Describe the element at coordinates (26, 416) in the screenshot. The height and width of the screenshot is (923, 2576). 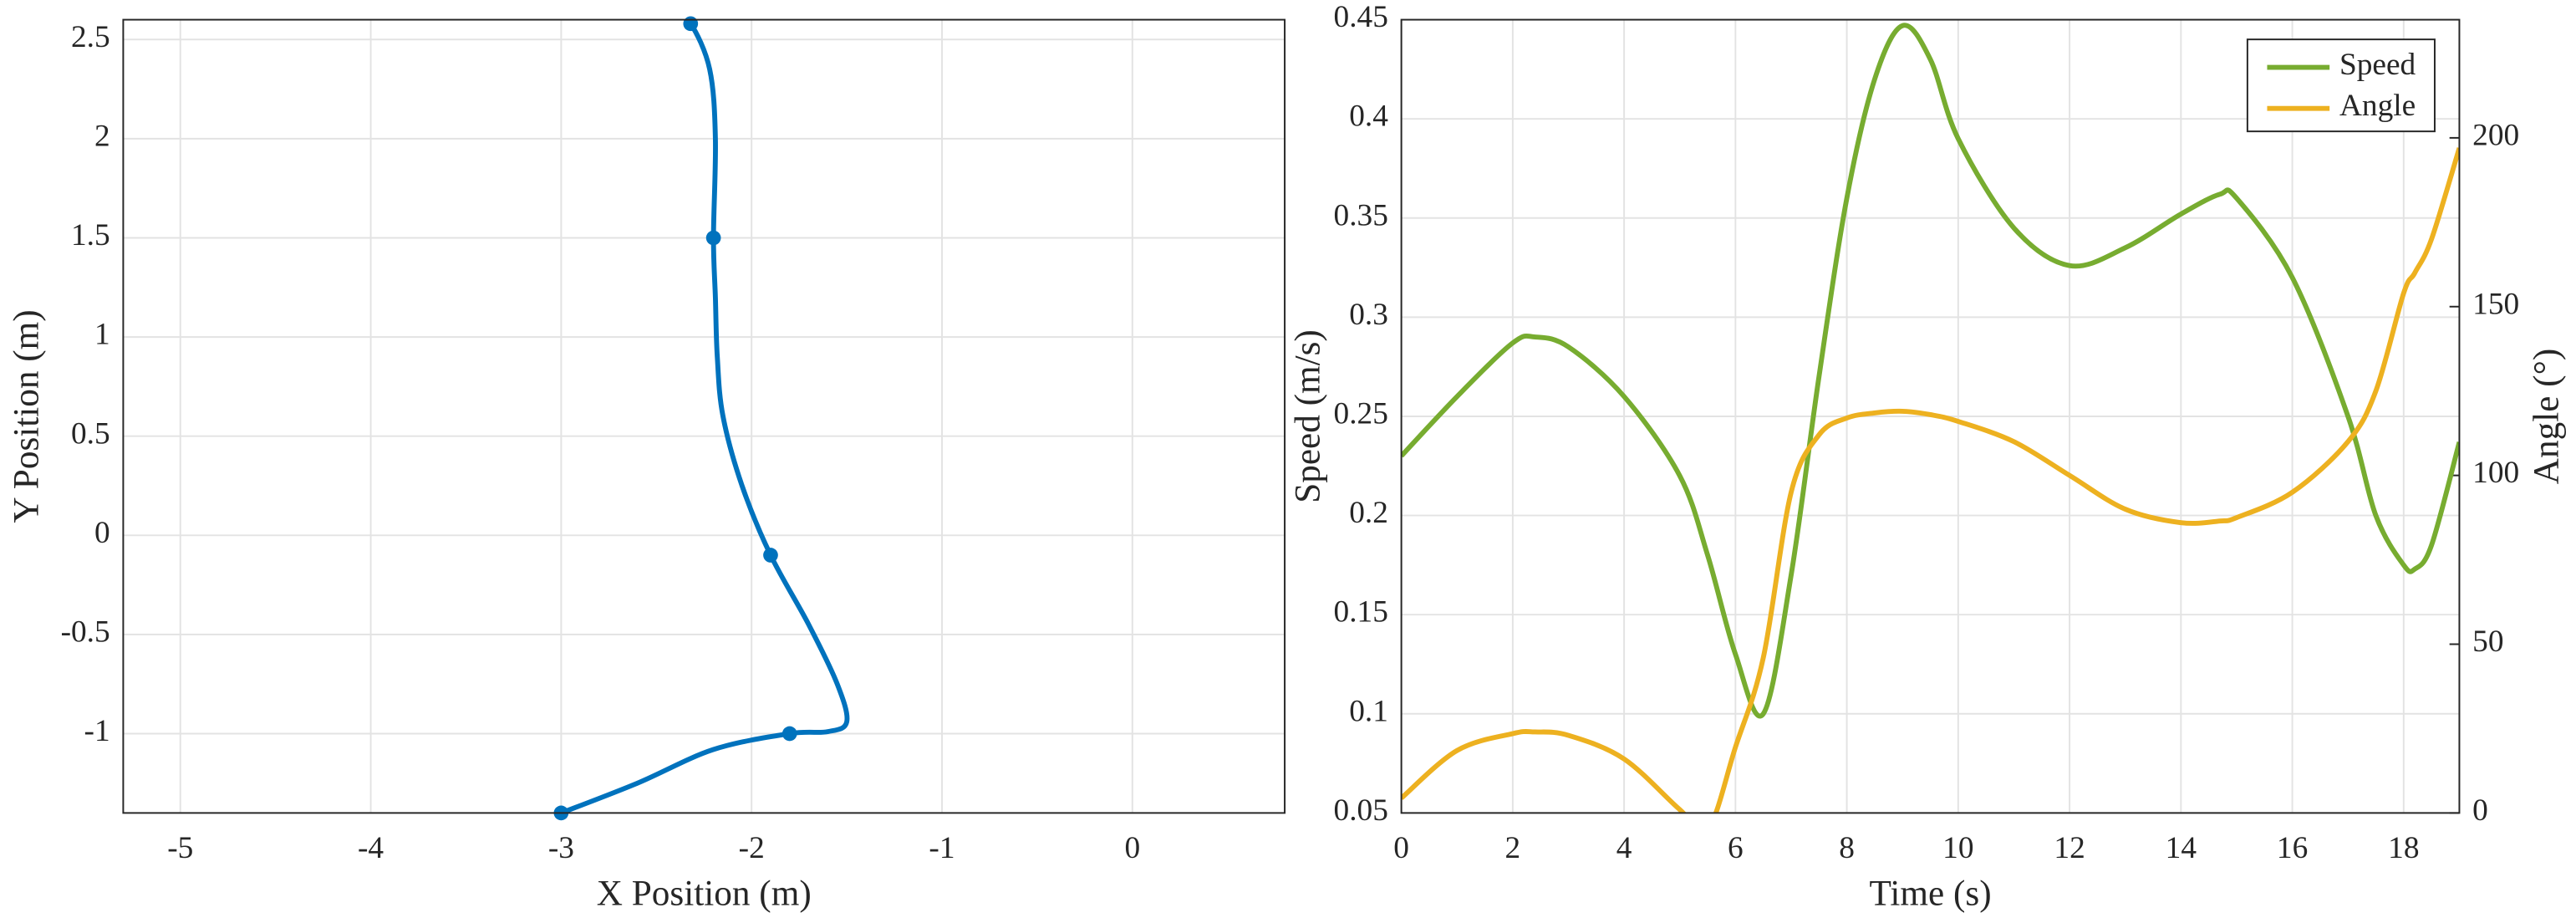
I see `y-axis-label: Y Position (m)` at that location.